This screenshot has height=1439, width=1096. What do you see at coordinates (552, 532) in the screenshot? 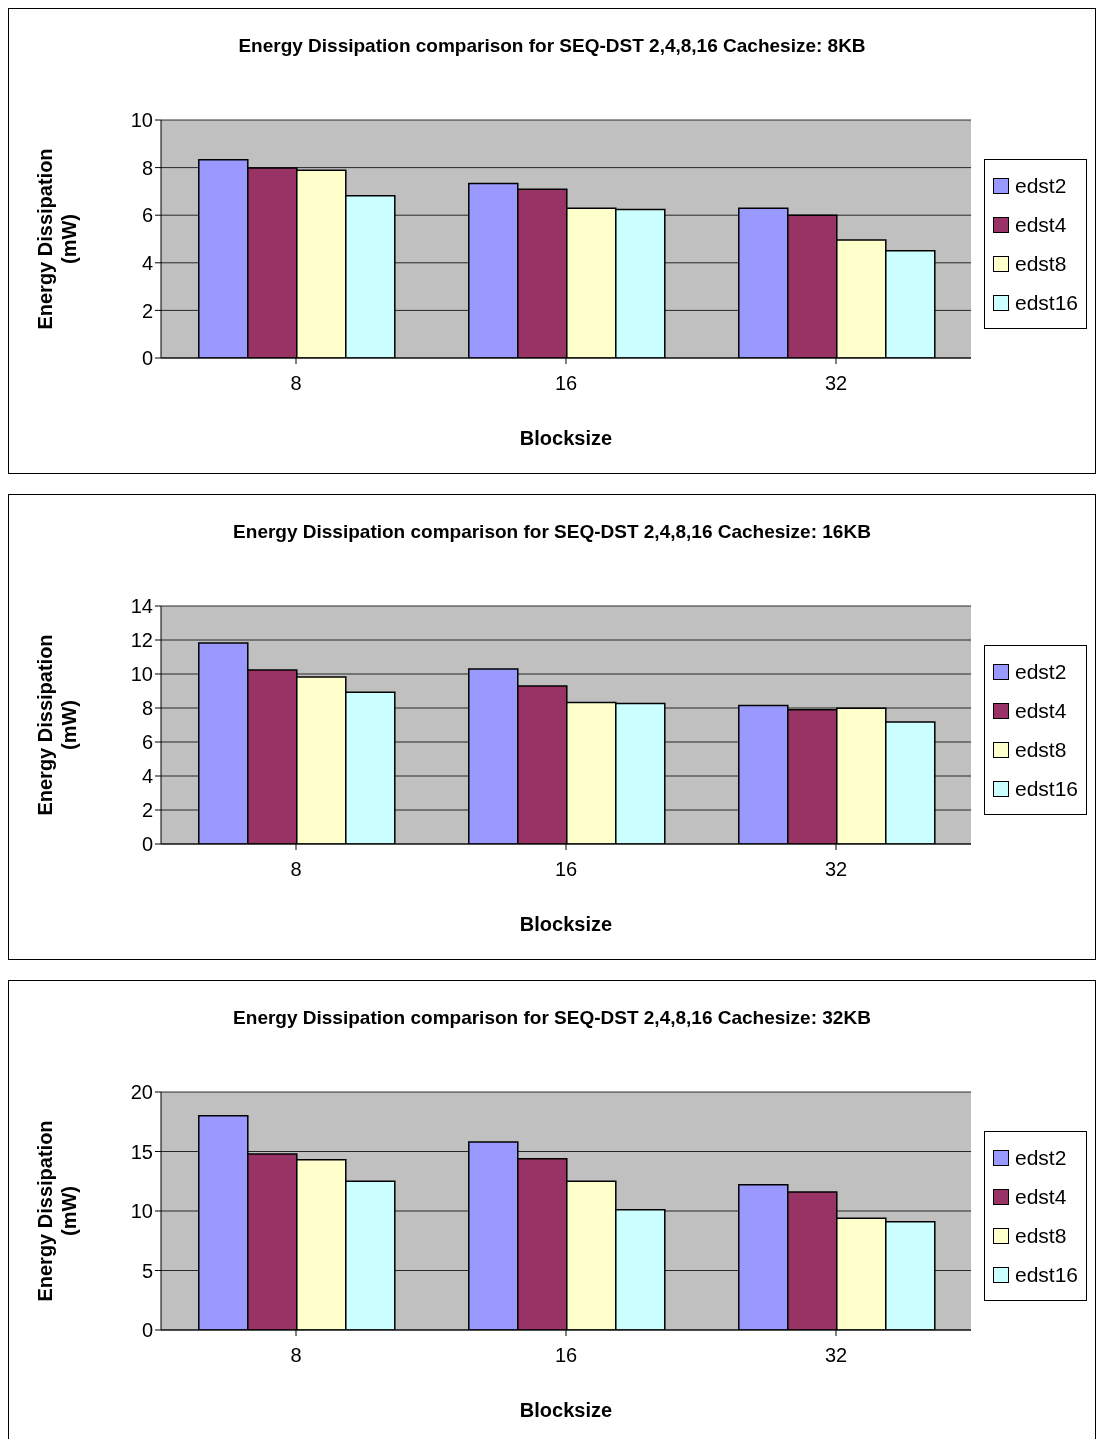
I see `chart-title: Energy Dissipation comparison for SEQ-DST 2,4,8,16 Cachesize: 16KB` at bounding box center [552, 532].